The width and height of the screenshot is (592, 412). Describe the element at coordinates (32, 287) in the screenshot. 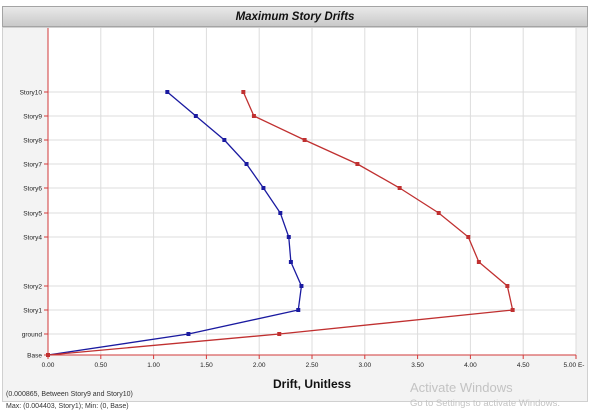

I see `y-tick-label: Story2` at that location.